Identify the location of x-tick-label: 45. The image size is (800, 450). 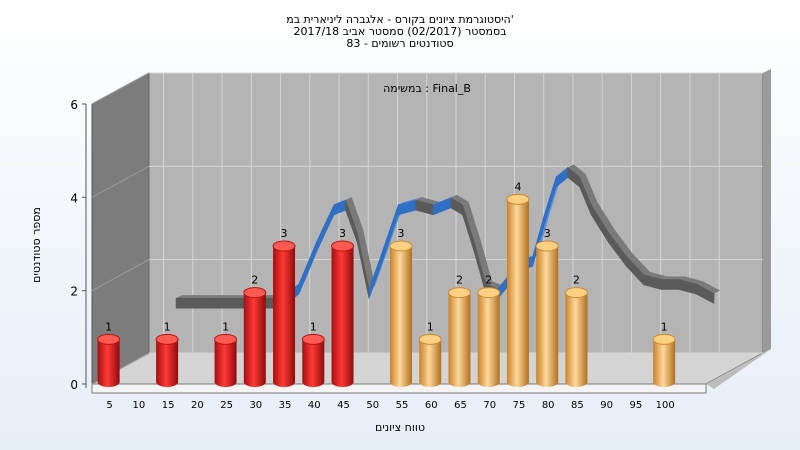
(343, 405).